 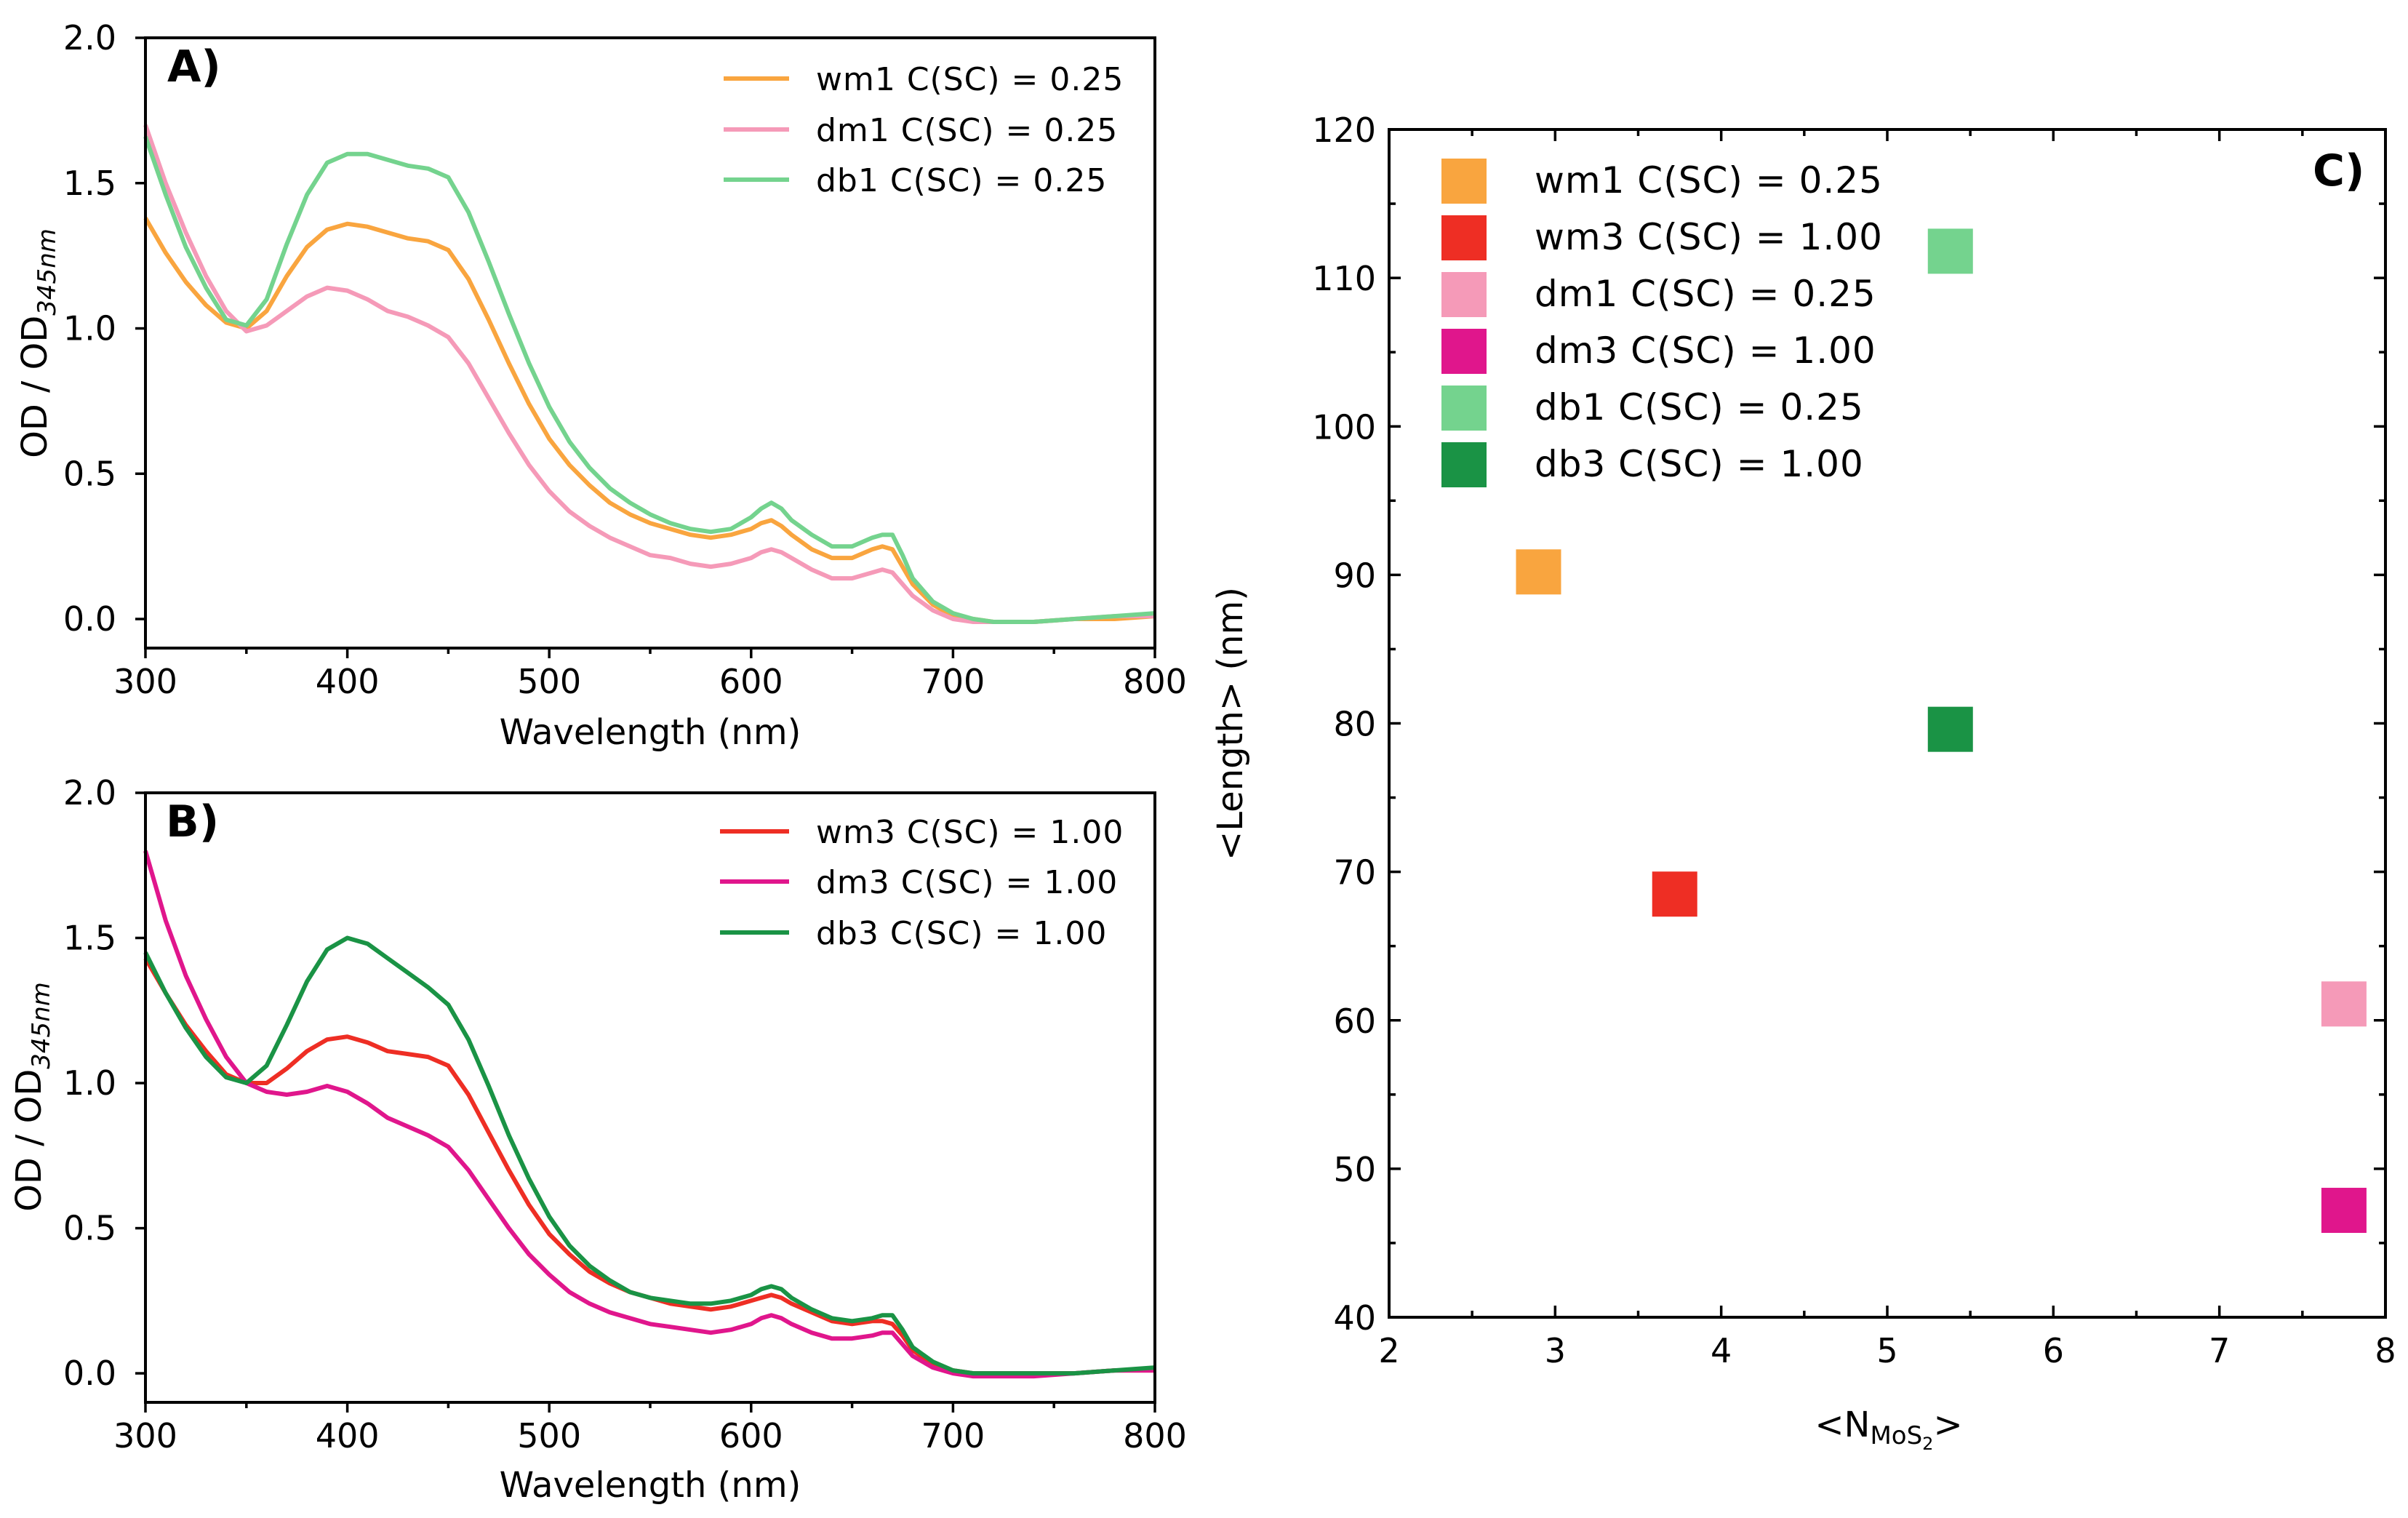 I want to click on y-tick-label: 70, so click(x=1354, y=873).